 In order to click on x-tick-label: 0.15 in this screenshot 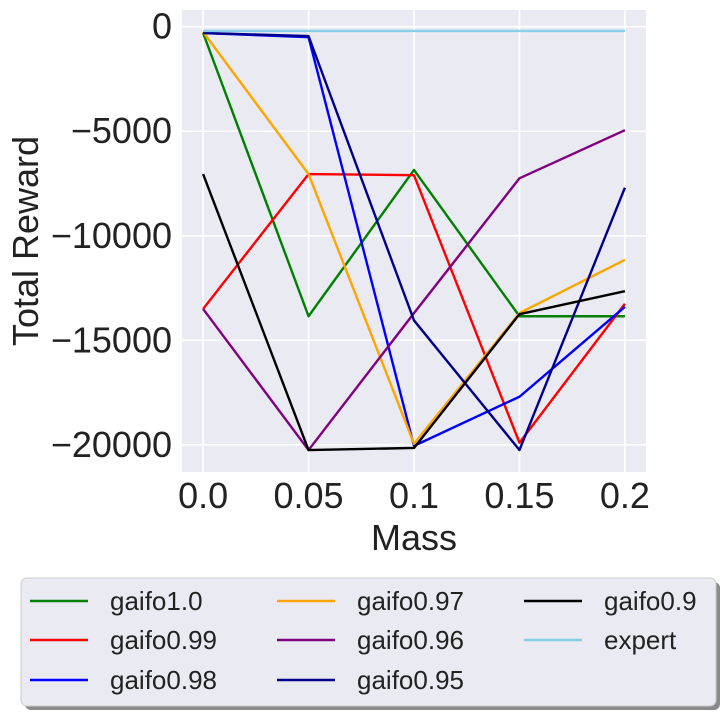, I will do `click(519, 495)`.